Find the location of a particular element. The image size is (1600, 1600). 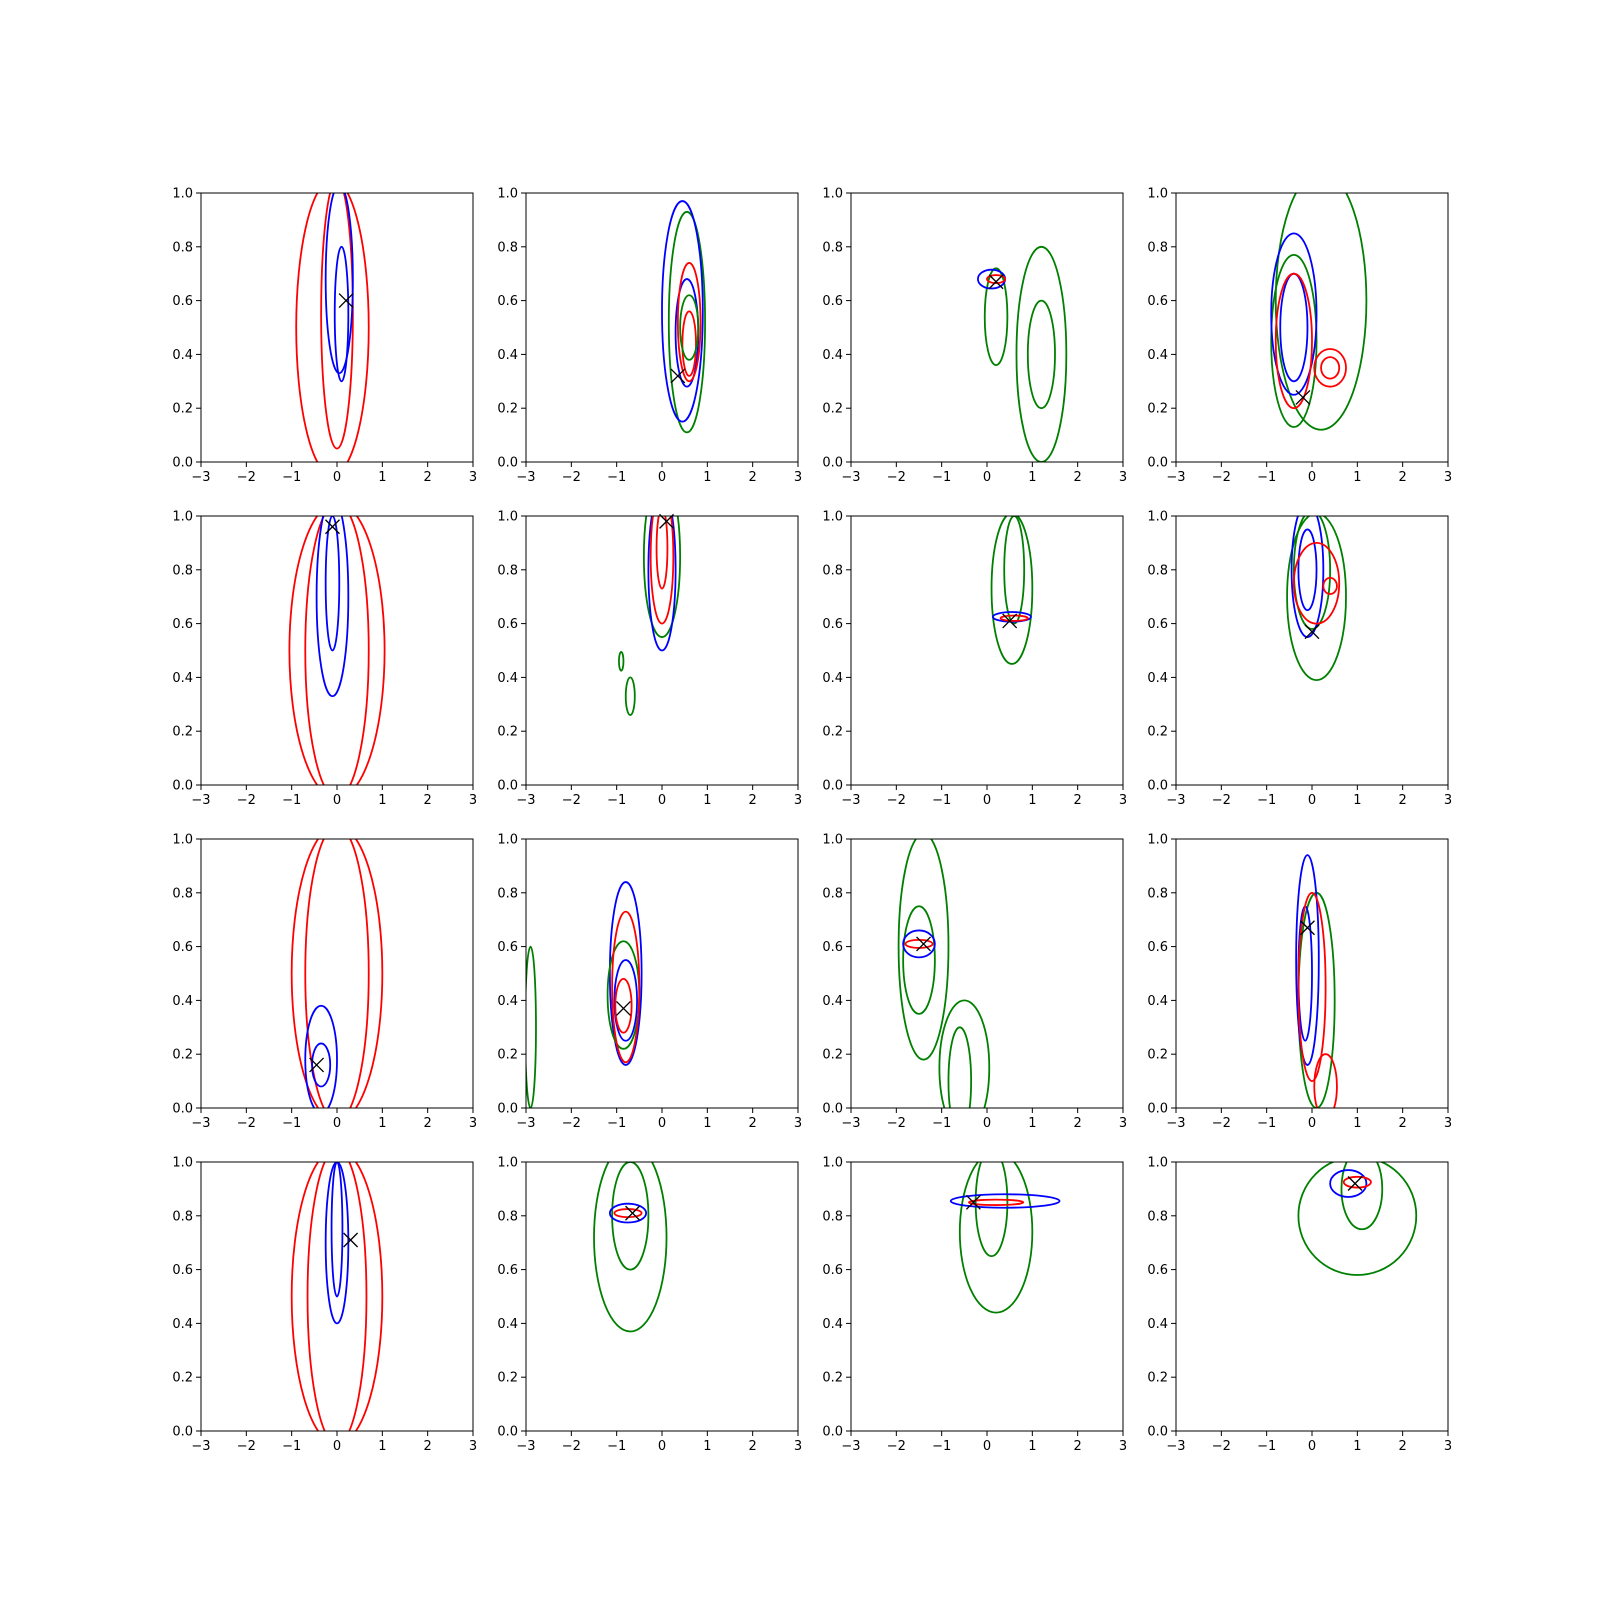

subplot-1-2: −3 −2 −1 0 1 2 3 0.0 0.2 0.4 0.6 0.8 1.0 is located at coordinates (974, 659).